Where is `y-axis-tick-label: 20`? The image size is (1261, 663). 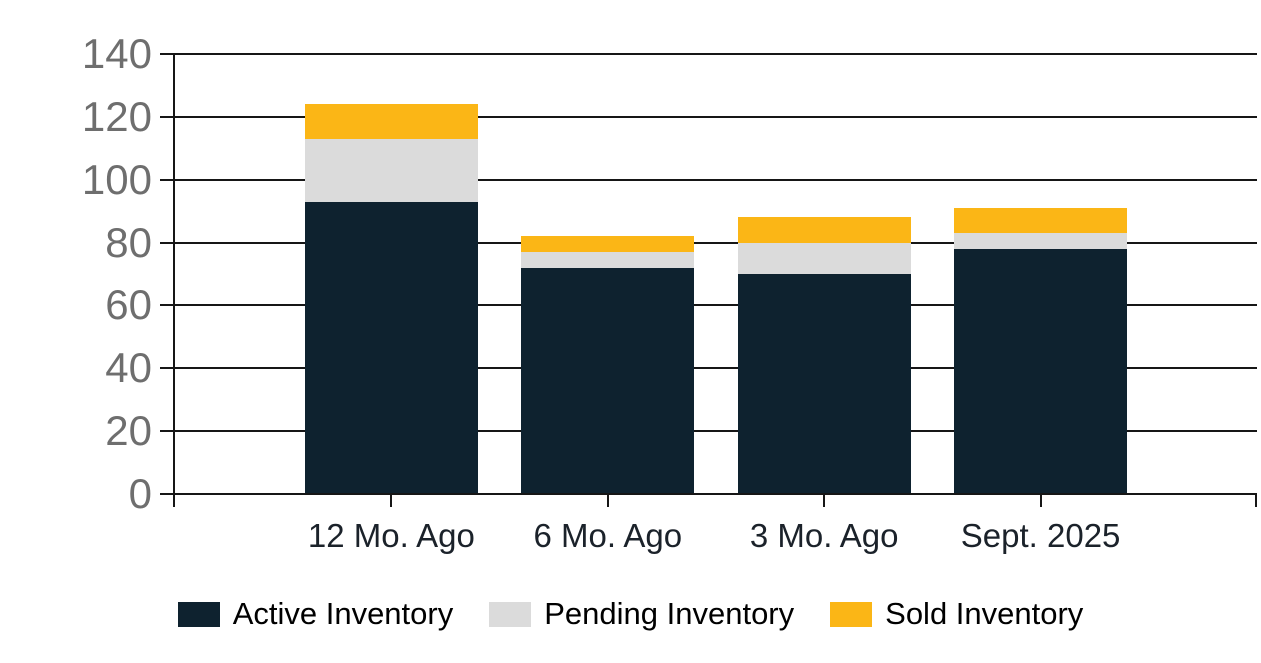 y-axis-tick-label: 20 is located at coordinates (128, 431).